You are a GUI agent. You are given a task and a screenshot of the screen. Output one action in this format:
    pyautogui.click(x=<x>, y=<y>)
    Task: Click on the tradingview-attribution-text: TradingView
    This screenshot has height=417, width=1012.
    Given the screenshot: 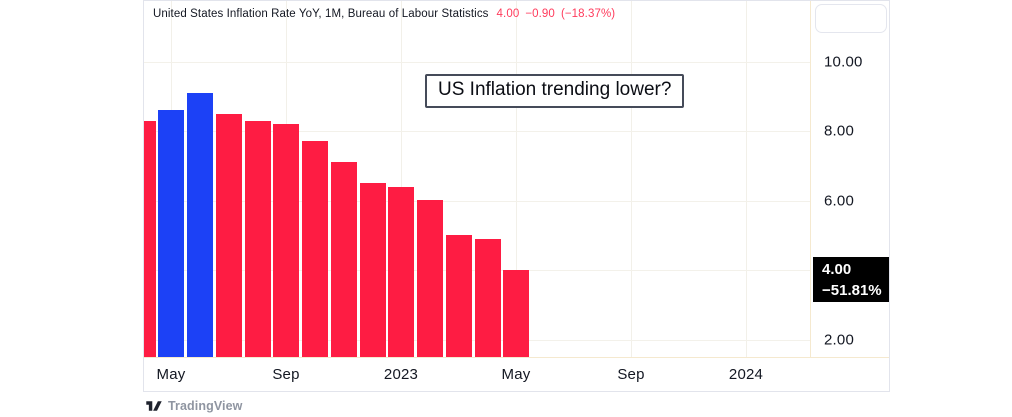 What is the action you would take?
    pyautogui.click(x=205, y=406)
    